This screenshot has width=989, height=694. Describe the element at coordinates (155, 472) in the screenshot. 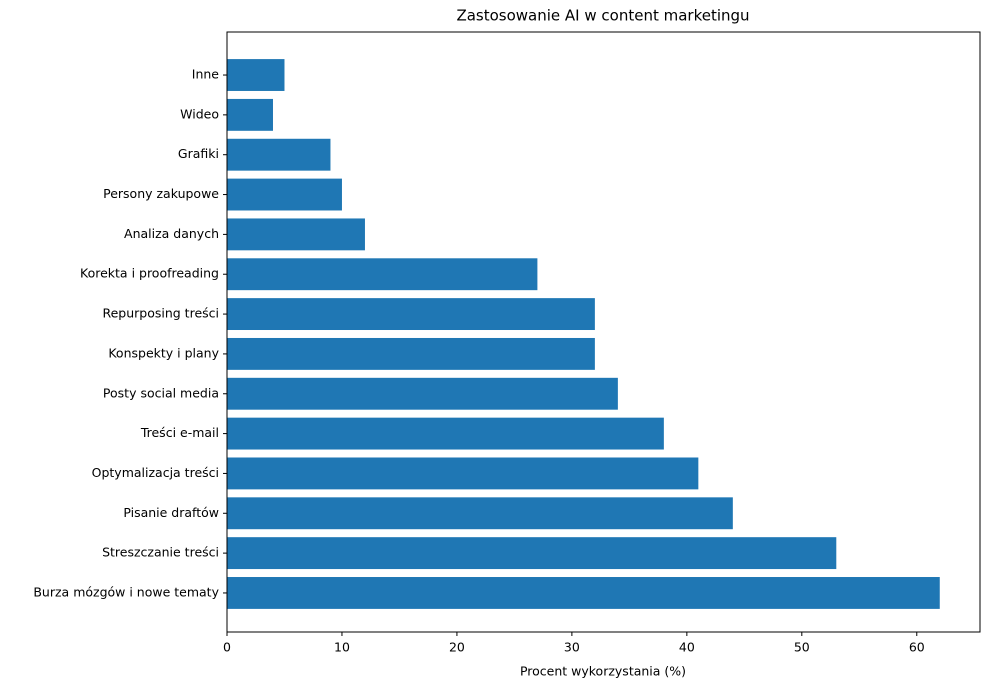

I see `y-tick-label: Optymalizacja treści` at that location.